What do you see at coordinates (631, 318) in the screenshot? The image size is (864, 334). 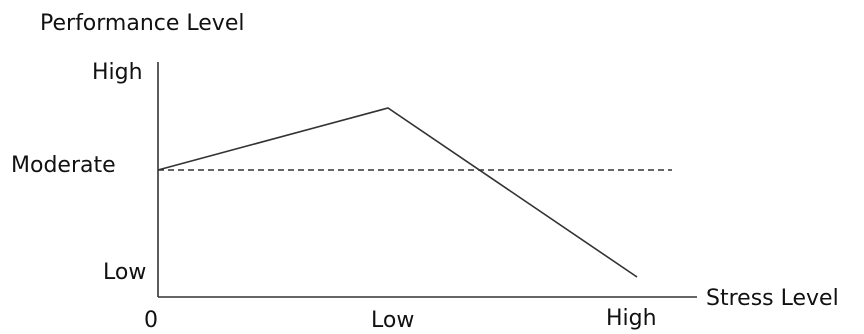 I see `x-tick-high: High` at bounding box center [631, 318].